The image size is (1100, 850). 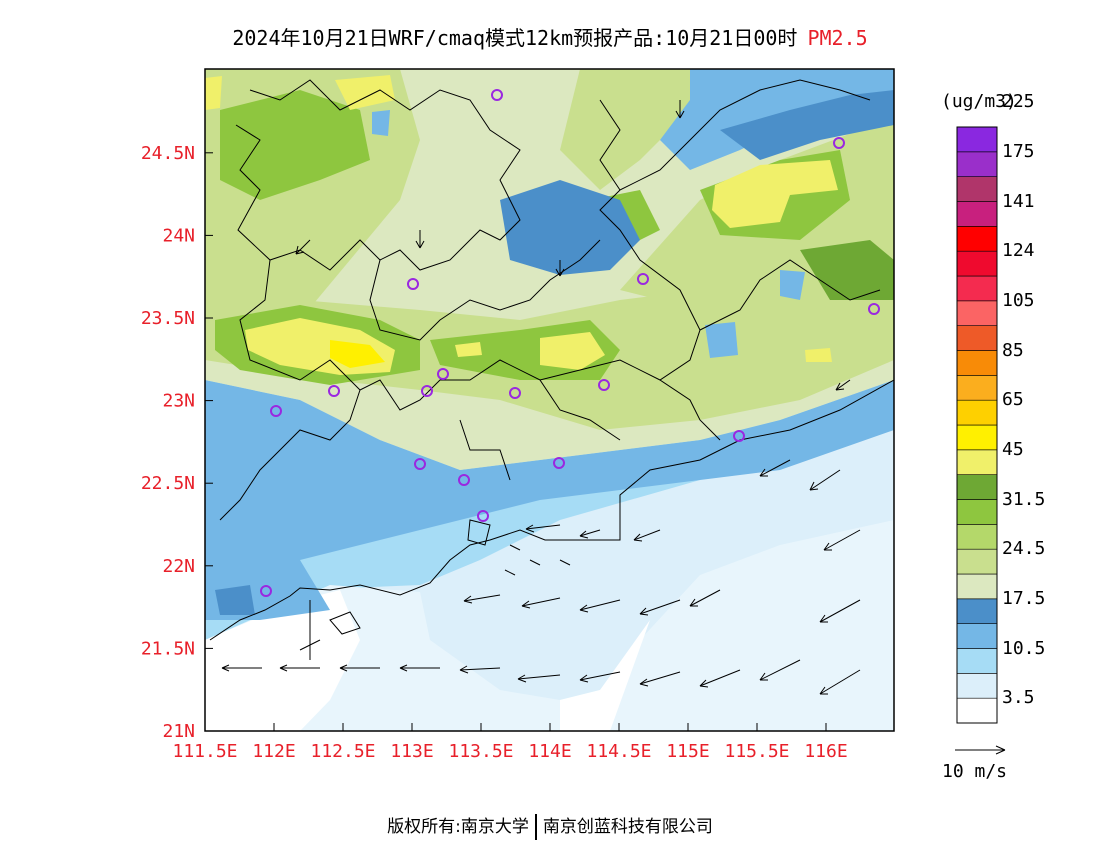 I want to click on colorbar-label: 124, so click(x=1018, y=251).